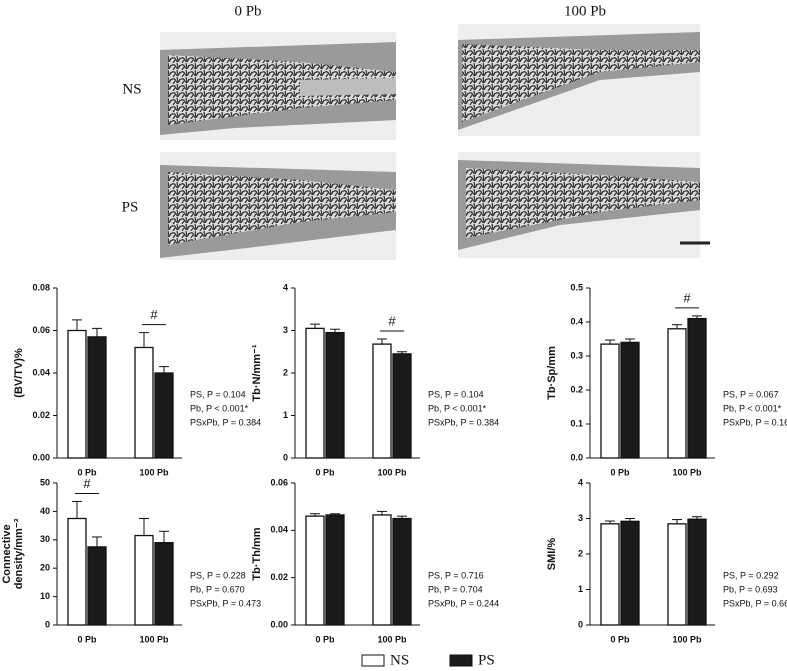 Image resolution: width=787 pixels, height=671 pixels. I want to click on image-100pb-ps, so click(579, 205).